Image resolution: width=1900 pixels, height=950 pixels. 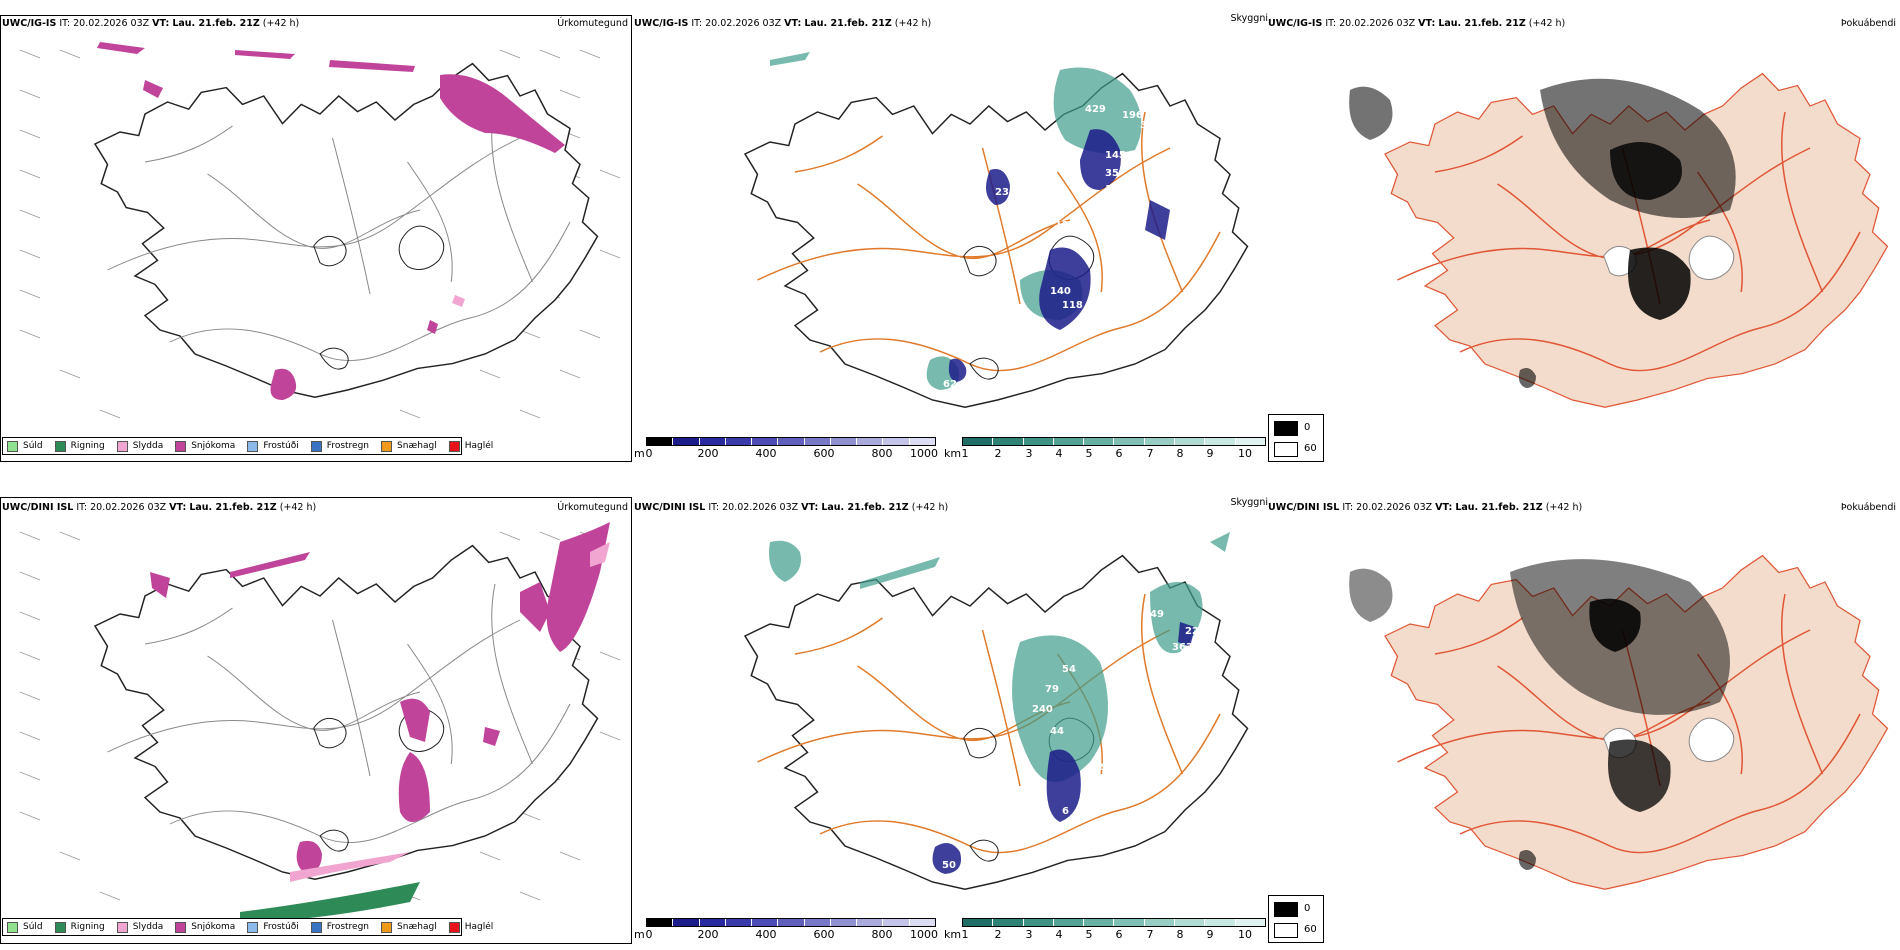 What do you see at coordinates (1155, 267) in the screenshot?
I see `vis-label: 75` at bounding box center [1155, 267].